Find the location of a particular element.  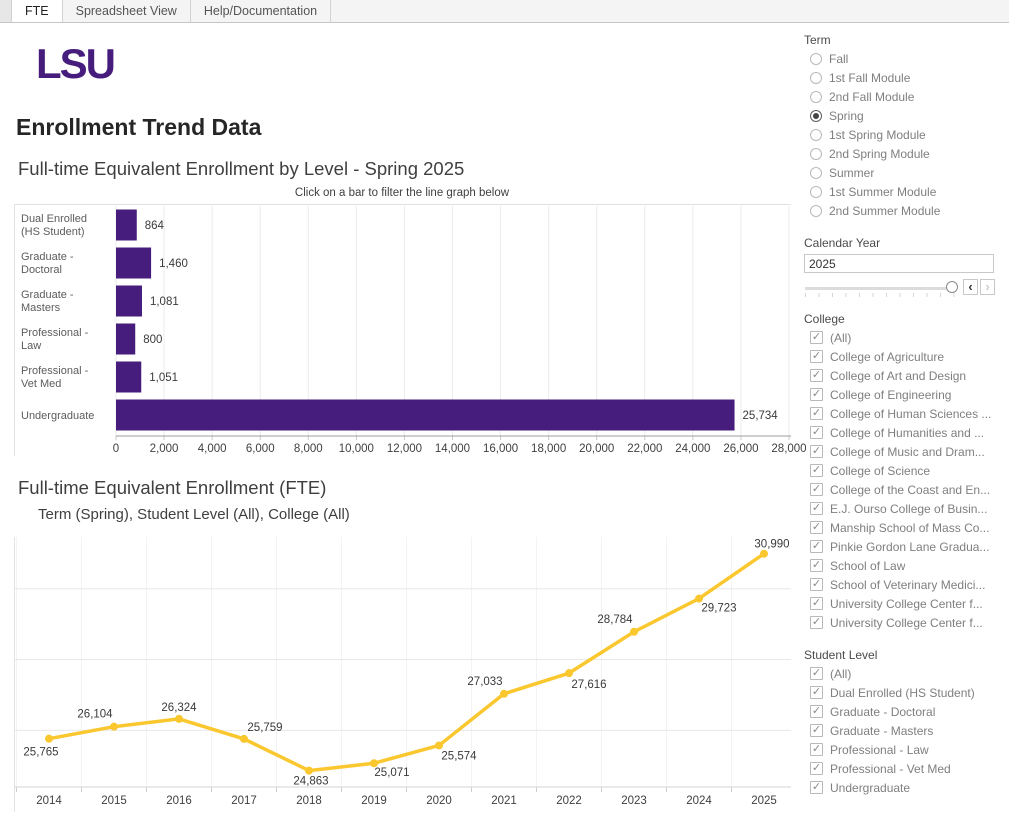

term-option-fall: Fall is located at coordinates (904, 58).